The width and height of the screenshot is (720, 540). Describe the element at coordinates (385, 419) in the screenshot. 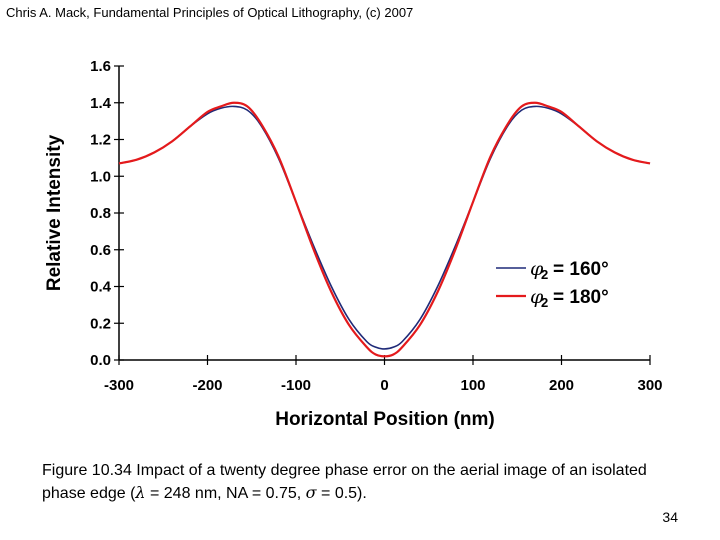

I see `x-axis-label: Horizontal Position (nm)` at that location.